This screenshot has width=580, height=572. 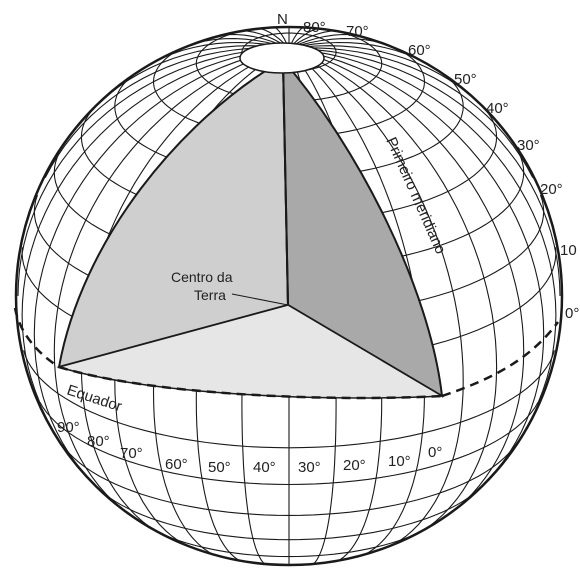 What do you see at coordinates (285, 182) in the screenshot?
I see `axis-line` at bounding box center [285, 182].